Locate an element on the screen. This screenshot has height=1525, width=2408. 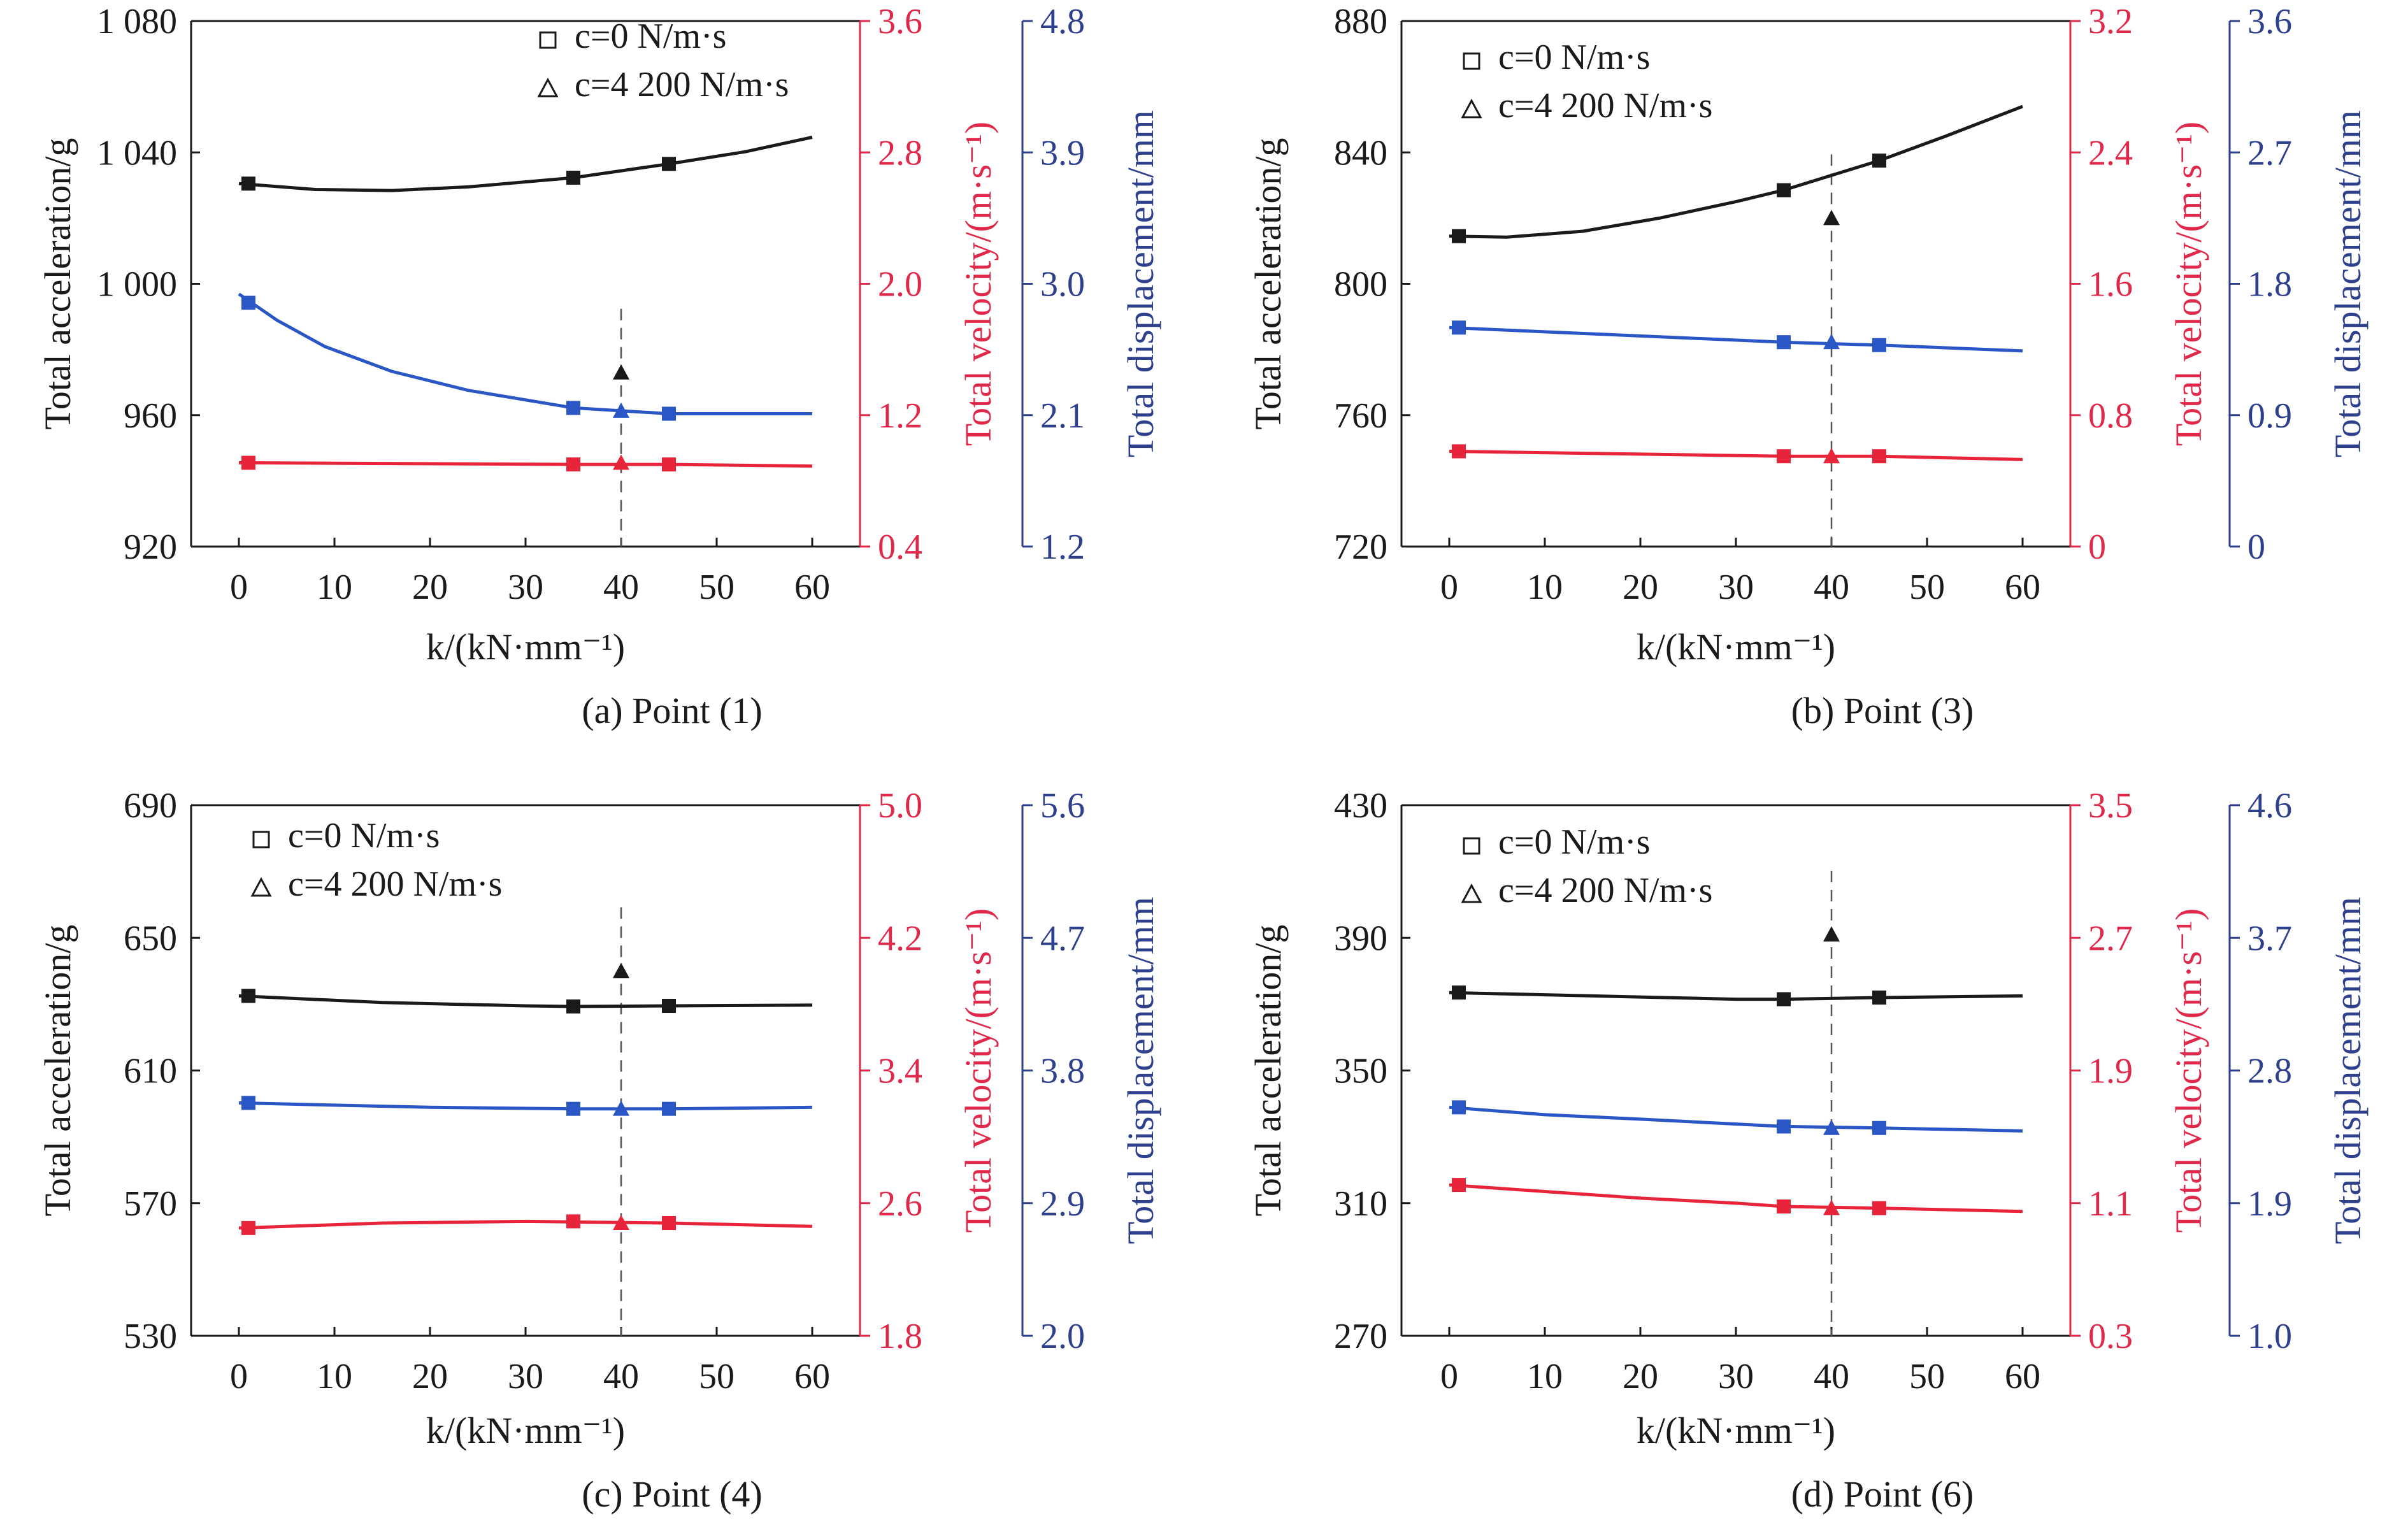
x-tick-label: 30 is located at coordinates (1736, 587).